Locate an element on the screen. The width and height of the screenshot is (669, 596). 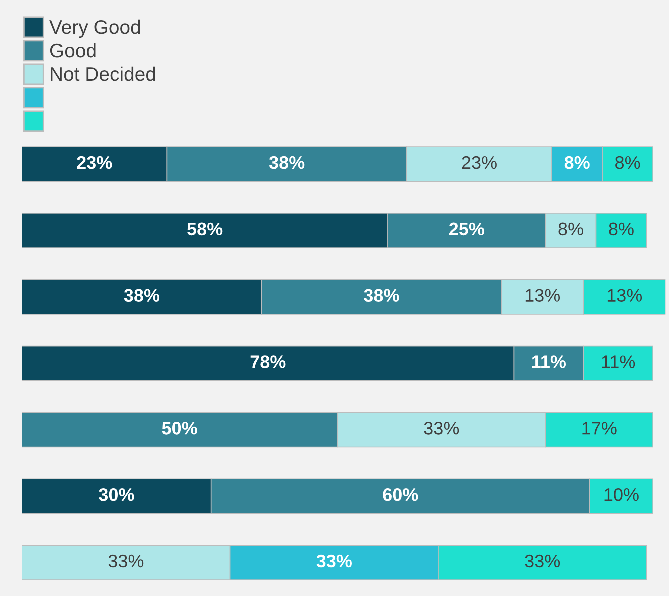
legend-label: Very Good is located at coordinates (95, 29).